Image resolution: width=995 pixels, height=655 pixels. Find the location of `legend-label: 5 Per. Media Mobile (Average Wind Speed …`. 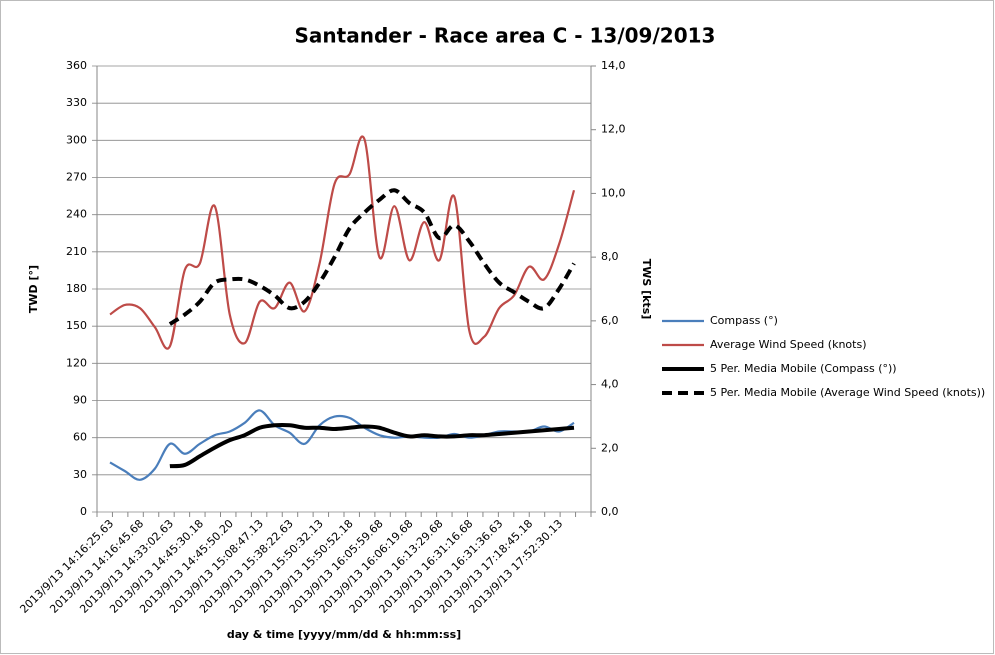

legend-label: 5 Per. Media Mobile (Average Wind Speed … is located at coordinates (847, 392).